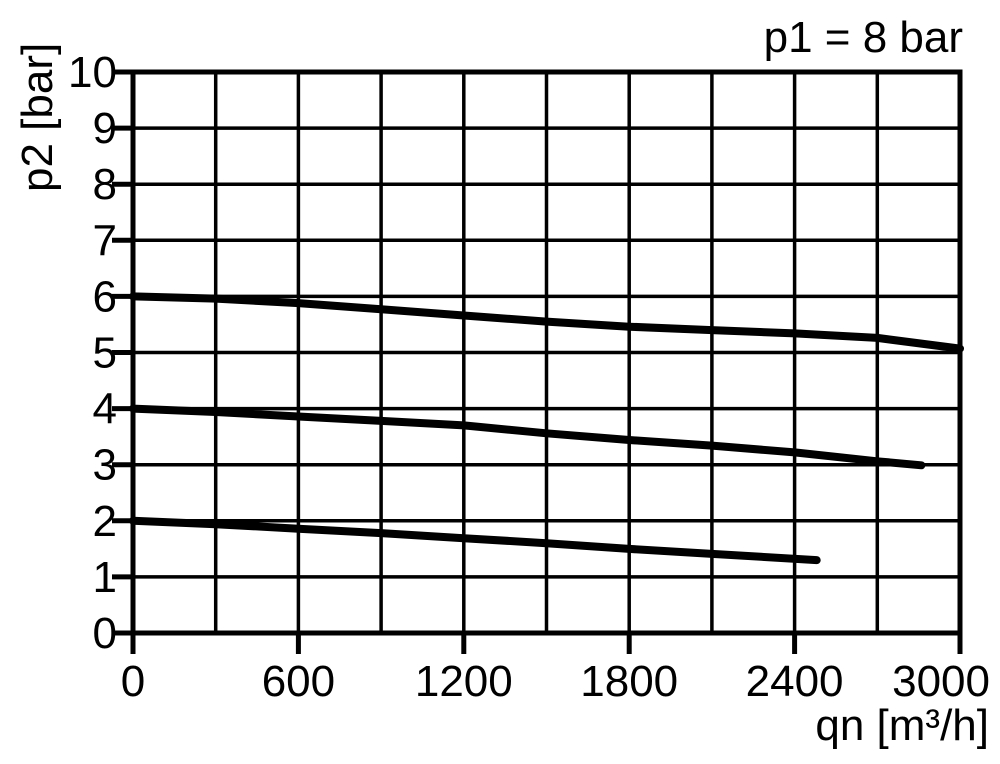 This screenshot has height=764, width=1000. I want to click on y-tick-label: 6, so click(105, 296).